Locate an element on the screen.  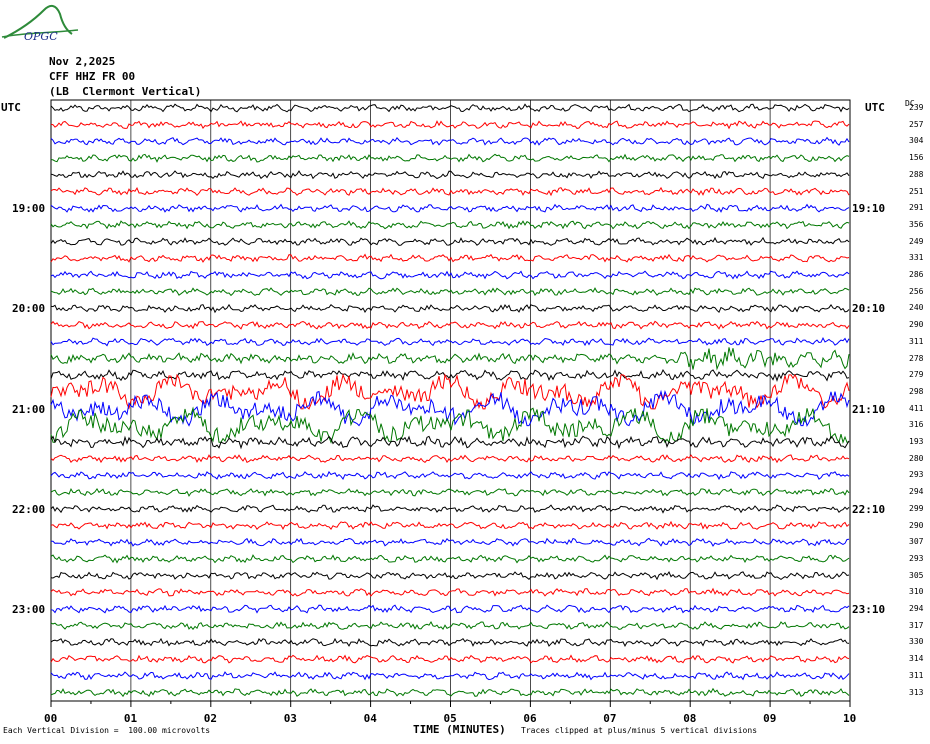
dc-offset-label: 240 is located at coordinates (916, 308).